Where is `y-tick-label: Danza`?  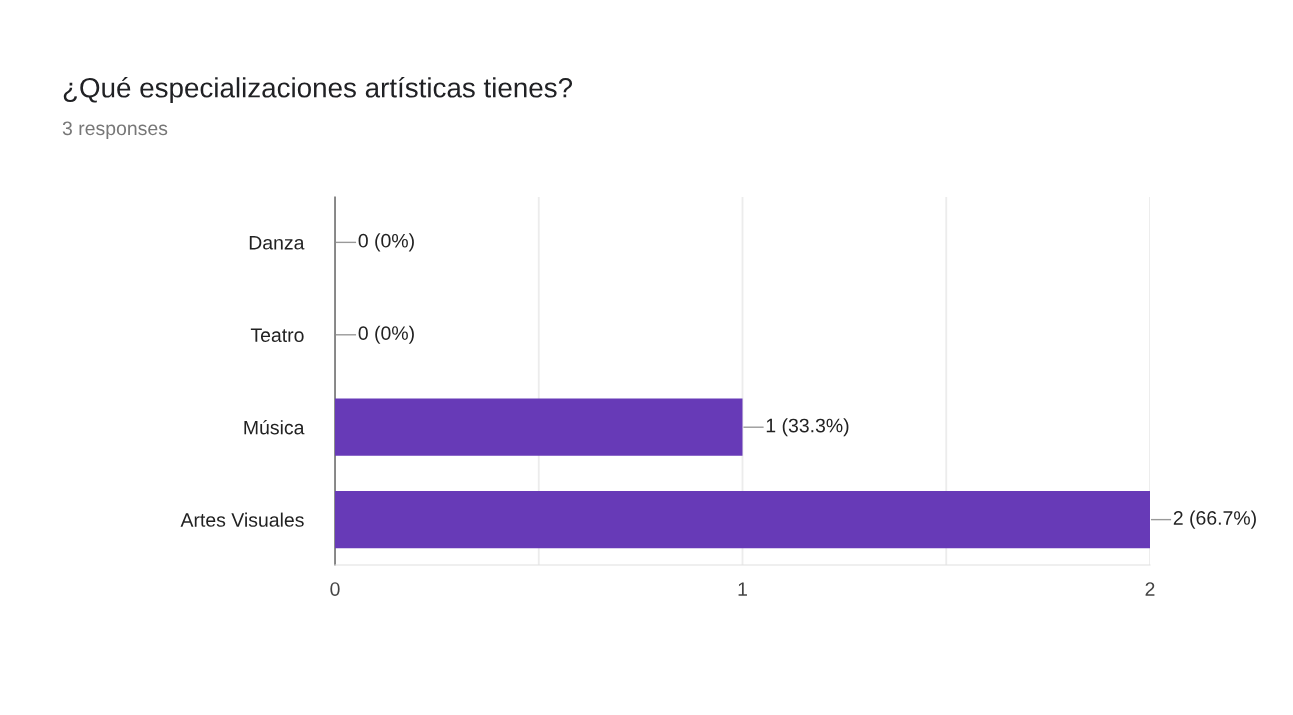
y-tick-label: Danza is located at coordinates (277, 243).